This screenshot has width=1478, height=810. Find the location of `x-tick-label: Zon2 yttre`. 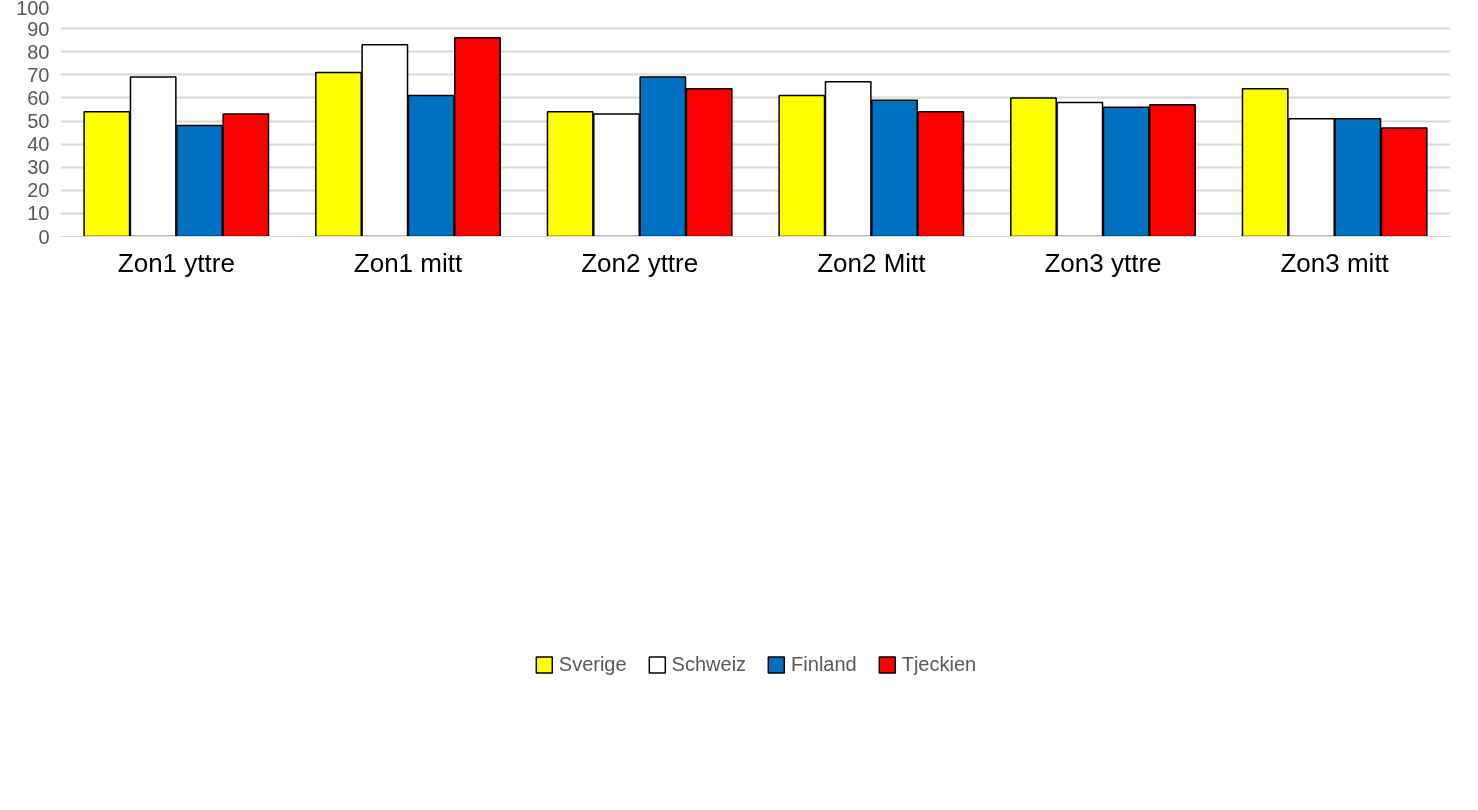

x-tick-label: Zon2 yttre is located at coordinates (640, 262).